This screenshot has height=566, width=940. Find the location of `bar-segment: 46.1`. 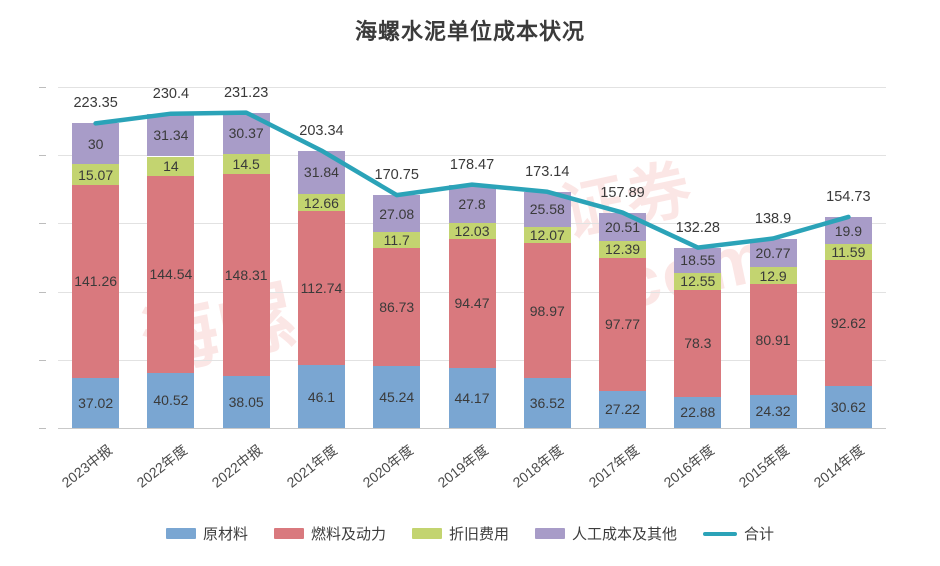

bar-segment: 46.1 is located at coordinates (321, 396).